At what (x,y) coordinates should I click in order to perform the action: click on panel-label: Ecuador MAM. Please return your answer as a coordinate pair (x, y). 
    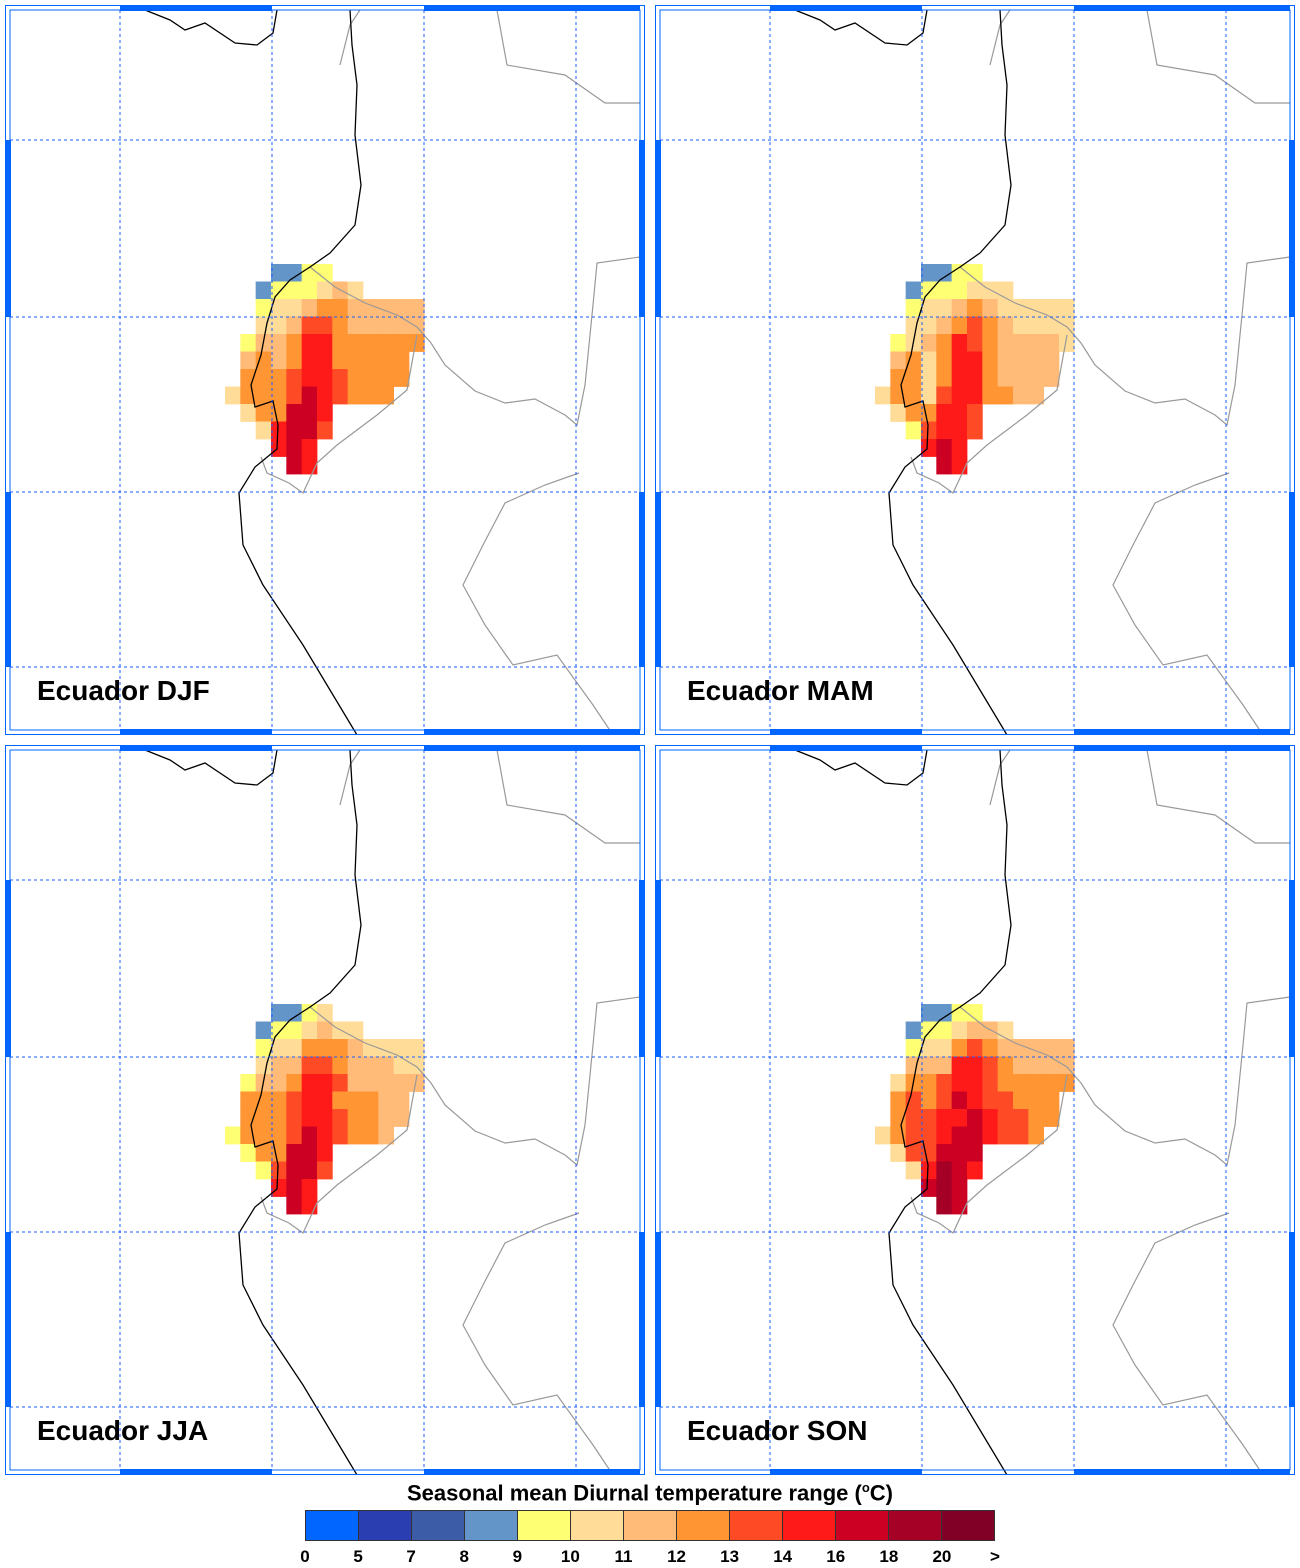
    Looking at the image, I should click on (780, 690).